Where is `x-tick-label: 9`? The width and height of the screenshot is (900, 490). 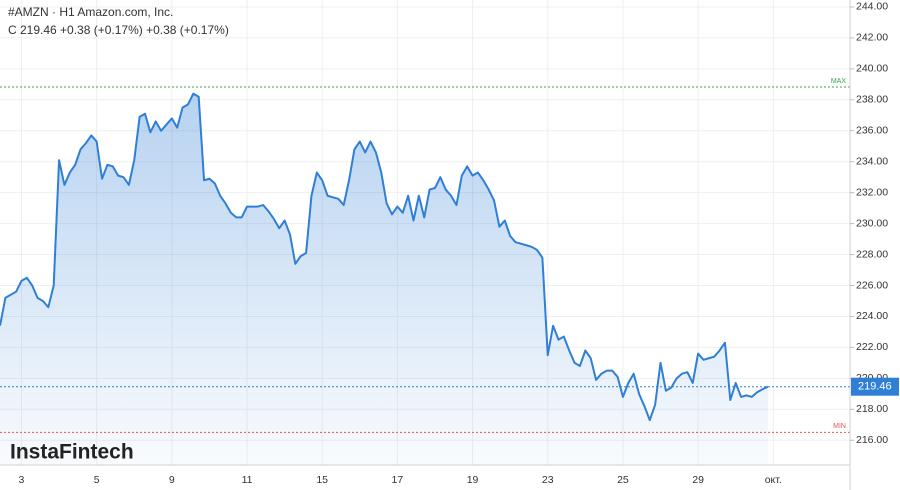
x-tick-label: 9 is located at coordinates (172, 480).